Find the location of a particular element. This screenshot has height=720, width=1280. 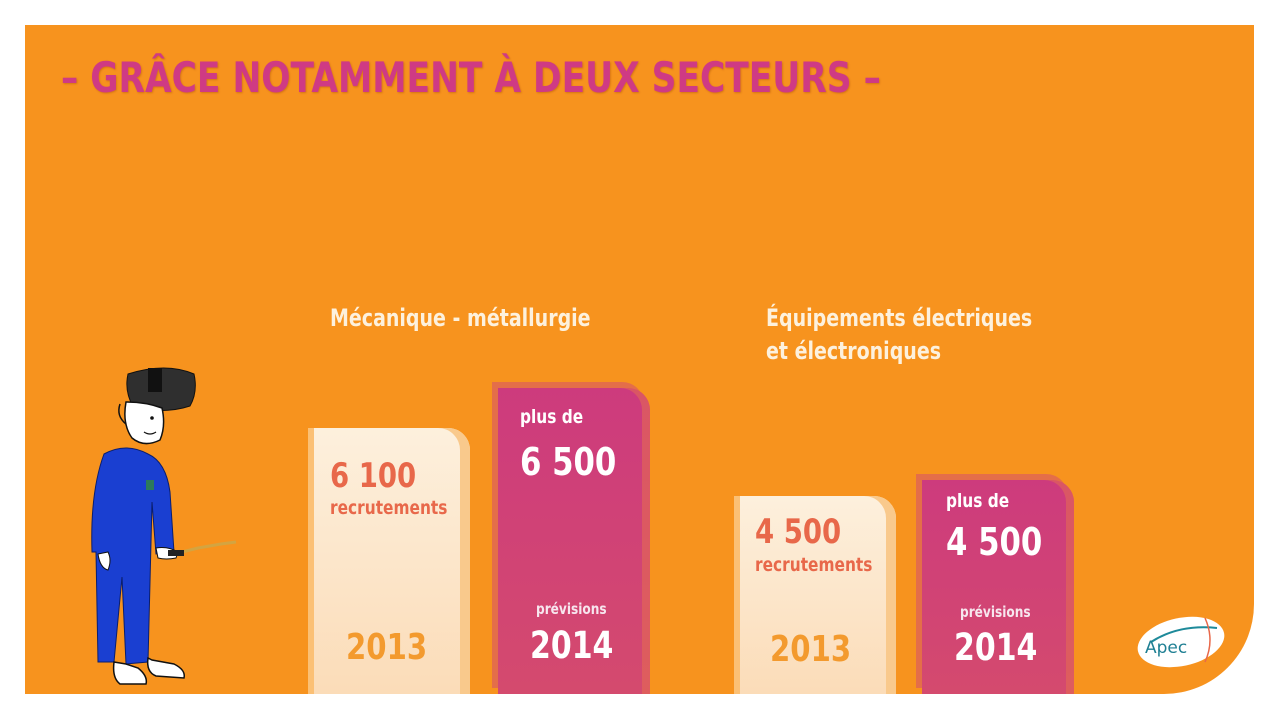

welder-illustration is located at coordinates (164, 526).